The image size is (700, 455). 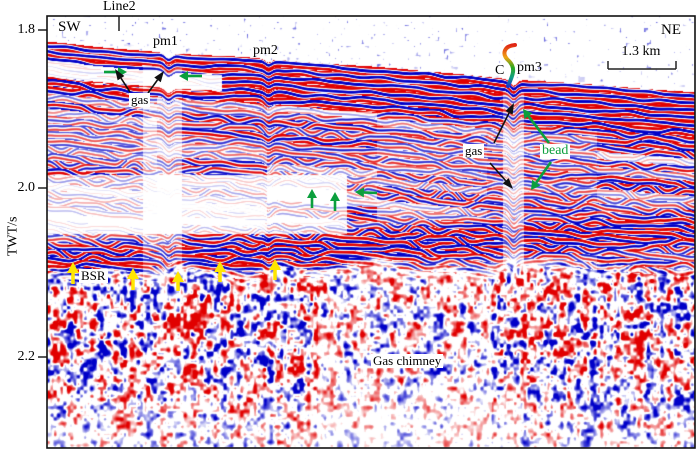 What do you see at coordinates (165, 41) in the screenshot?
I see `pockmark-pm1-label: pm1` at bounding box center [165, 41].